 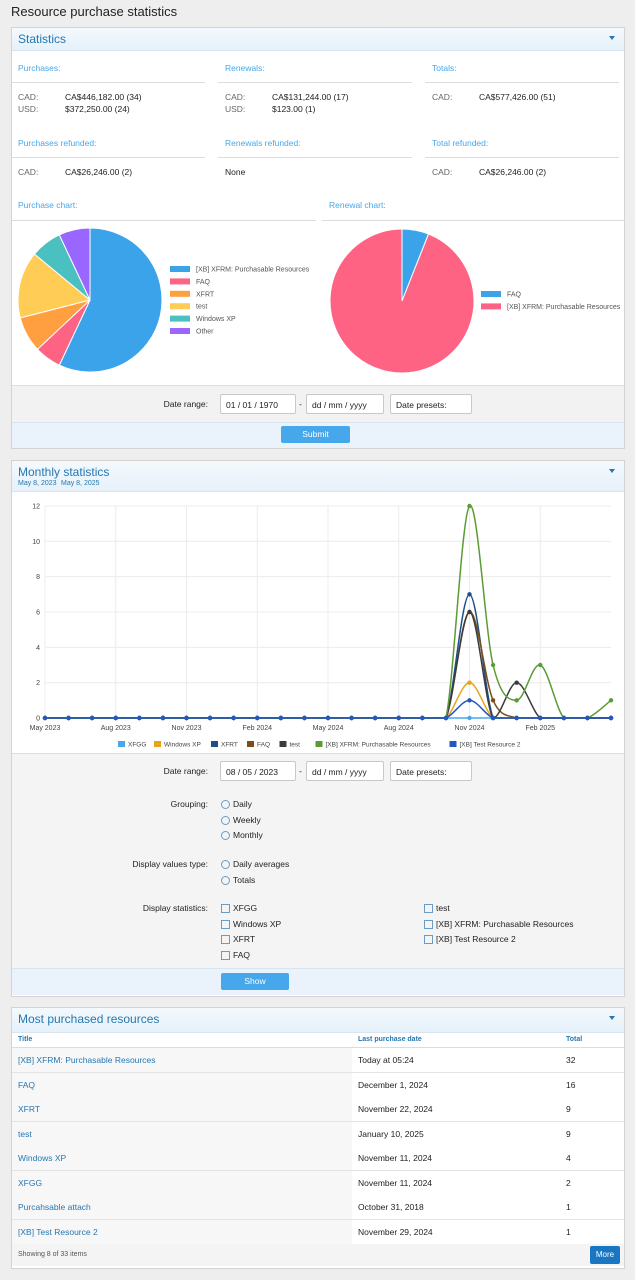 What do you see at coordinates (310, 97) in the screenshot?
I see `stat-amount: CA$131,244.00 (17)` at bounding box center [310, 97].